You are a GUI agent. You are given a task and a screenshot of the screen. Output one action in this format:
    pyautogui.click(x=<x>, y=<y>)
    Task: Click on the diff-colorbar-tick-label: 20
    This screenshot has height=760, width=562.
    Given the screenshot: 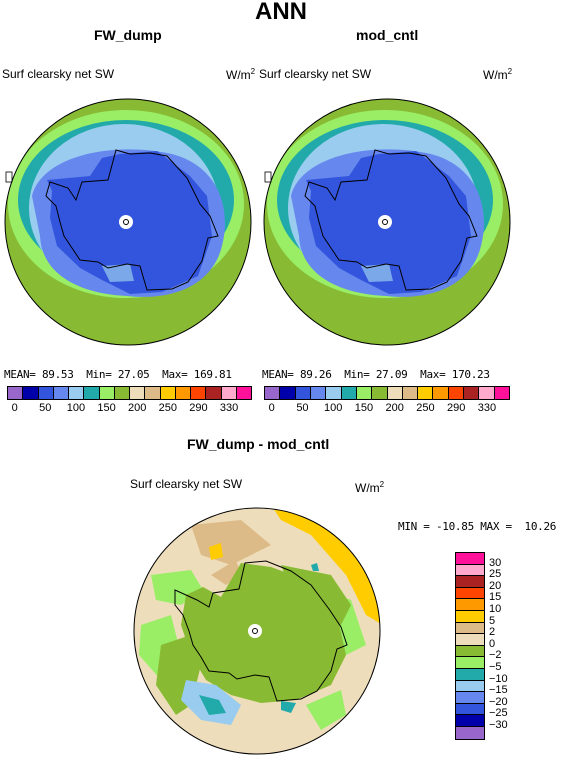 What is the action you would take?
    pyautogui.click(x=495, y=585)
    